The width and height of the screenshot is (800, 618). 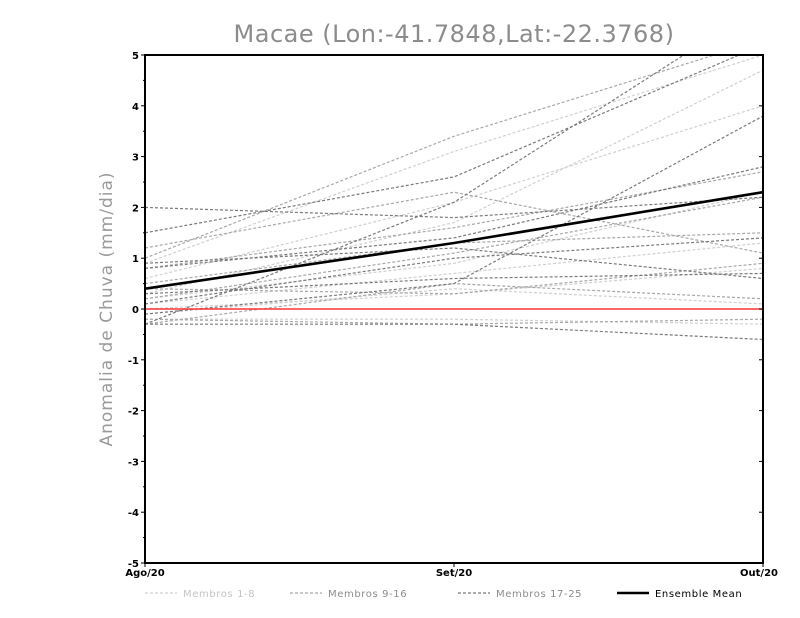 What do you see at coordinates (133, 513) in the screenshot?
I see `y-tick-label: -4` at bounding box center [133, 513].